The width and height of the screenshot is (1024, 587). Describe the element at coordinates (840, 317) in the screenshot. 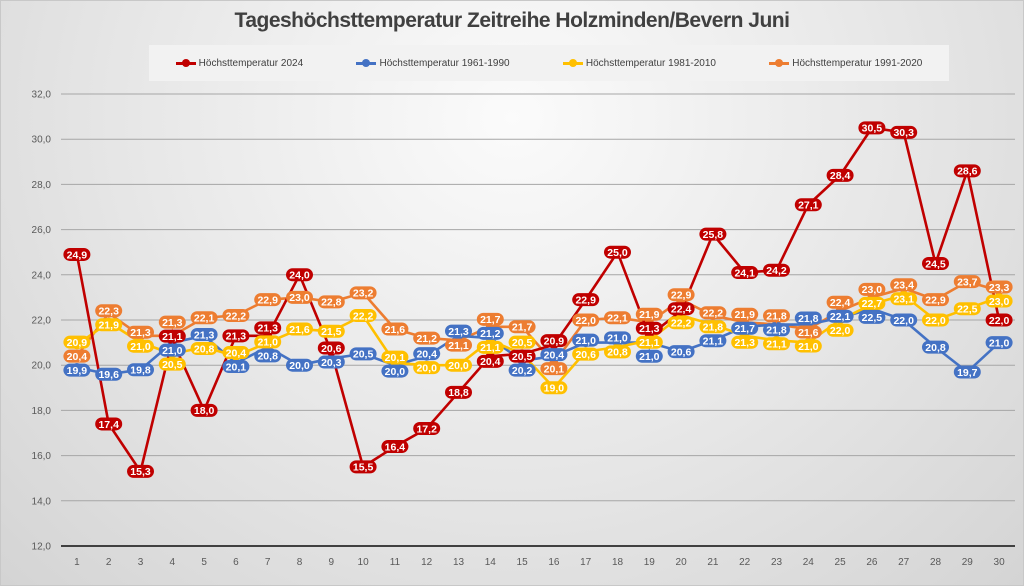

I see `data-label-1961-1990: 22,1` at that location.